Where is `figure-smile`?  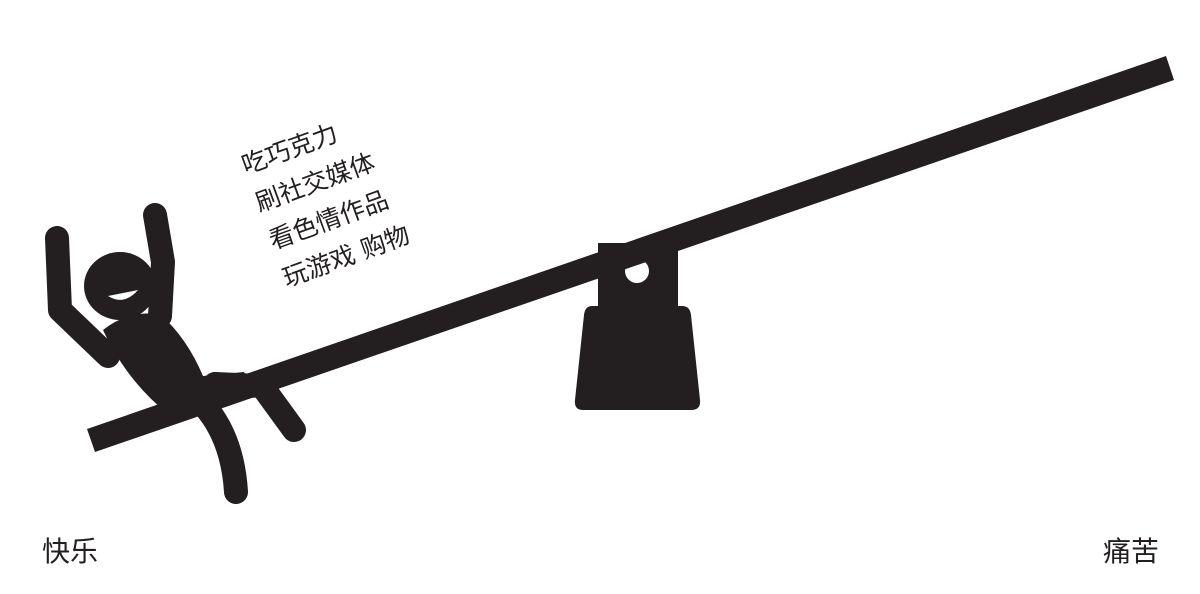
figure-smile is located at coordinates (123, 295).